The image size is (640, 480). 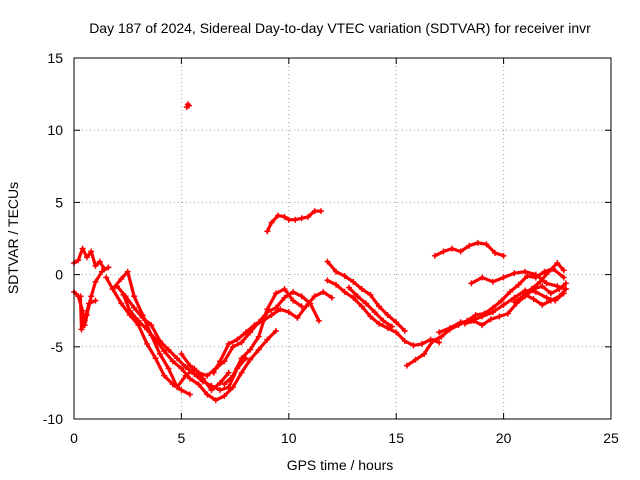 I want to click on x-tick-label: 5, so click(x=182, y=438).